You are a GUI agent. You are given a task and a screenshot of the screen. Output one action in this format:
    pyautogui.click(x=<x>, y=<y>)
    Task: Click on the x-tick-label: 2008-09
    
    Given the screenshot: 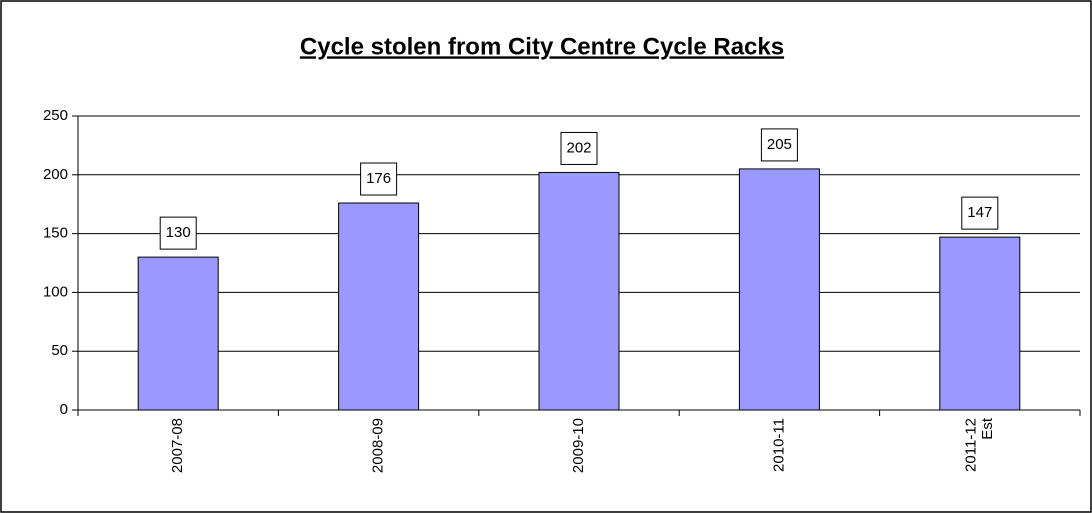 What is the action you would take?
    pyautogui.click(x=378, y=445)
    